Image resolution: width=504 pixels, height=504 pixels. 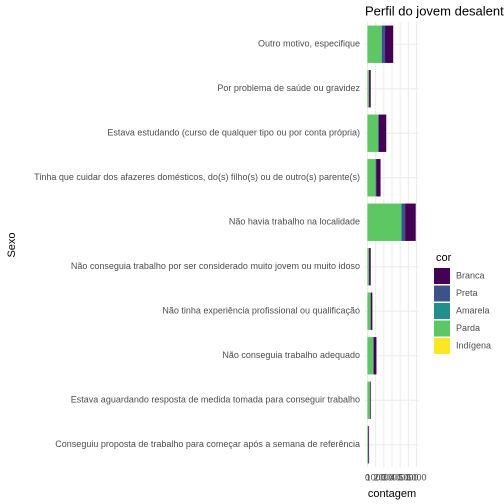 What do you see at coordinates (392, 494) in the screenshot?
I see `x-axis-label: contagem` at bounding box center [392, 494].